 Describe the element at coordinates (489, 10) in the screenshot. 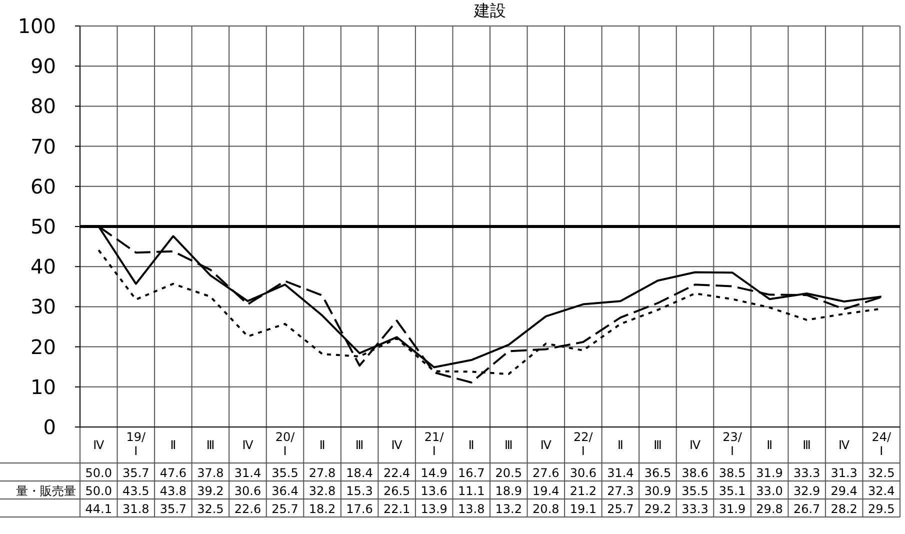

I see `chart-title: 建設` at that location.